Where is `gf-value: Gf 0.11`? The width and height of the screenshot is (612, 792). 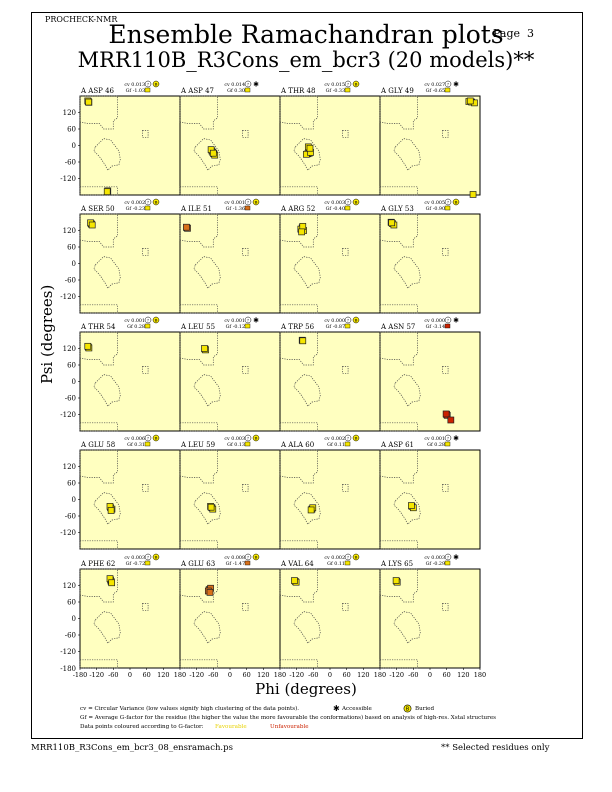
gf-value: Gf 0.11 is located at coordinates (336, 445).